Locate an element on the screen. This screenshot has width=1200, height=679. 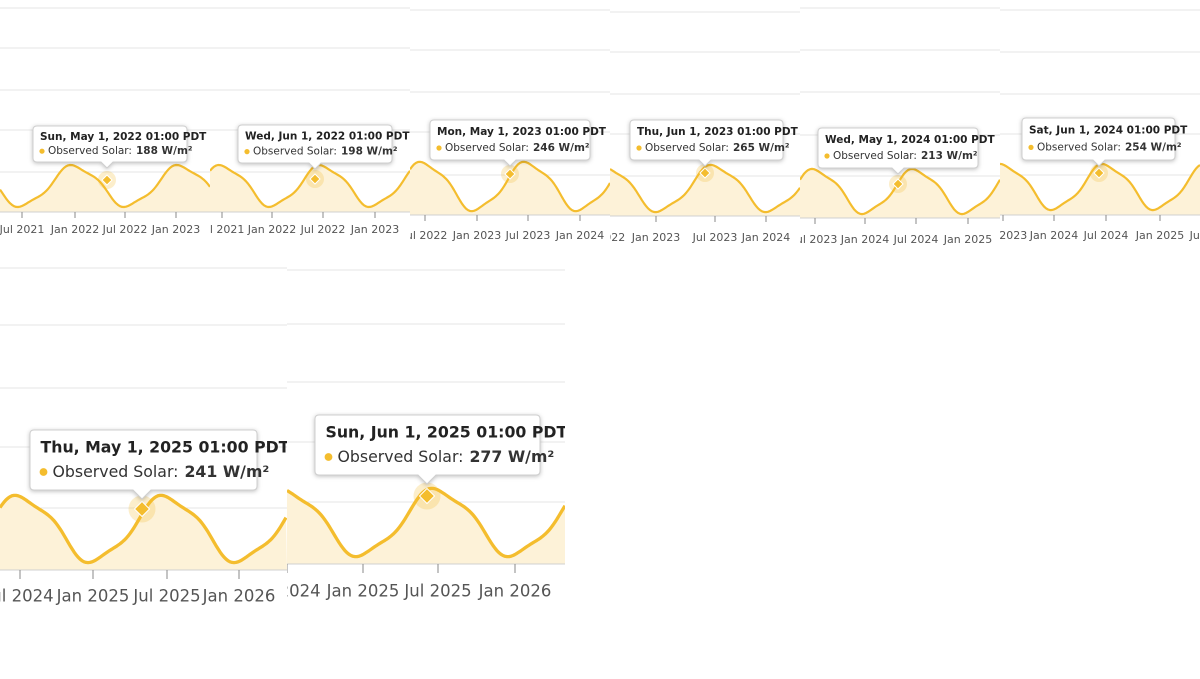
series-value: 254 W/m² is located at coordinates (1153, 147).